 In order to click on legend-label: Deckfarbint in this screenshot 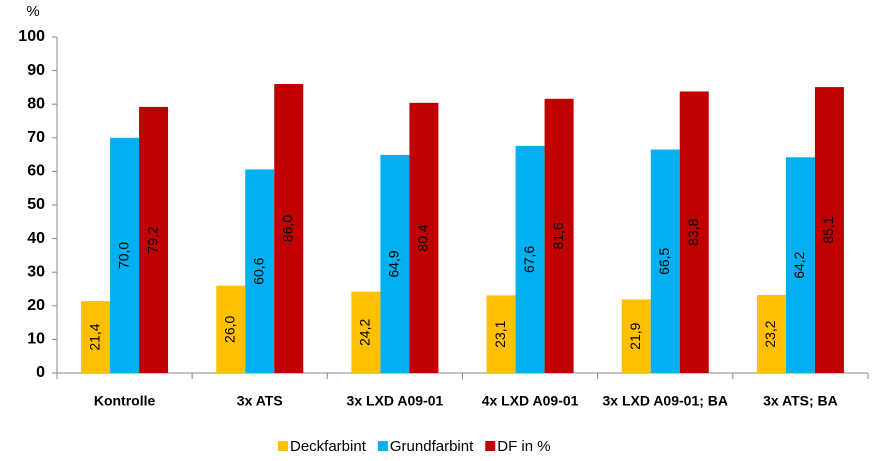, I will do `click(328, 446)`.